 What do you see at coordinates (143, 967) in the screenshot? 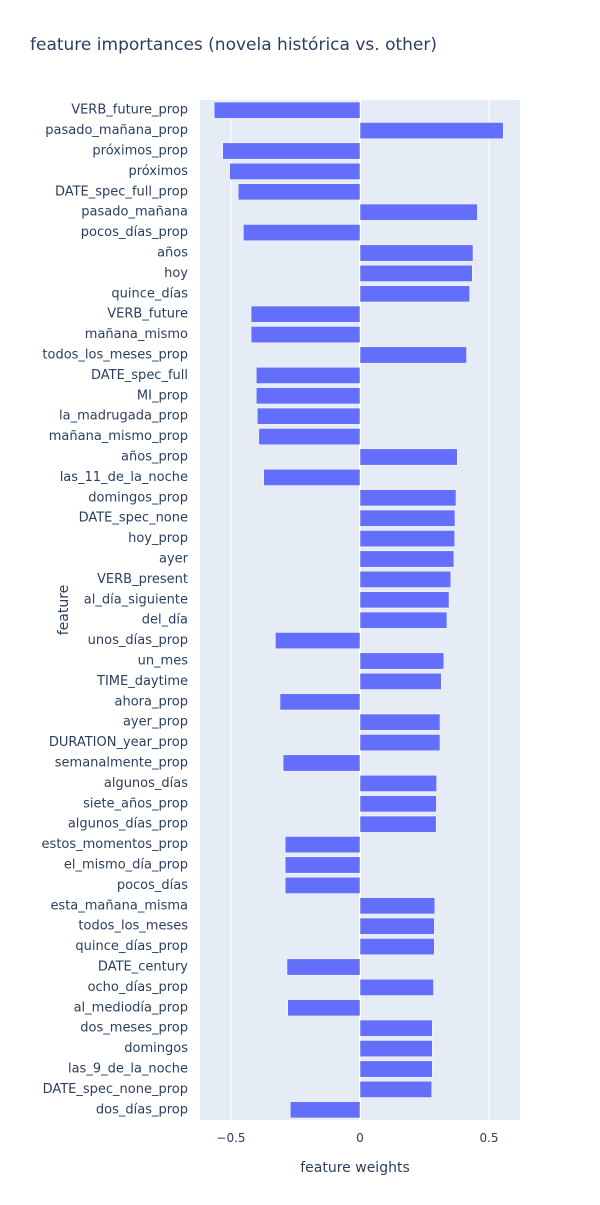
I see `y-tick-label: DATE_century` at bounding box center [143, 967].